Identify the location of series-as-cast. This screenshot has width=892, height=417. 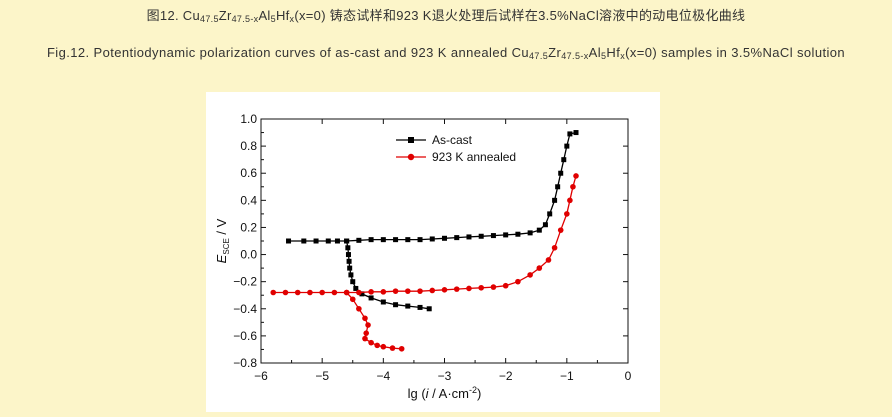
(432, 221).